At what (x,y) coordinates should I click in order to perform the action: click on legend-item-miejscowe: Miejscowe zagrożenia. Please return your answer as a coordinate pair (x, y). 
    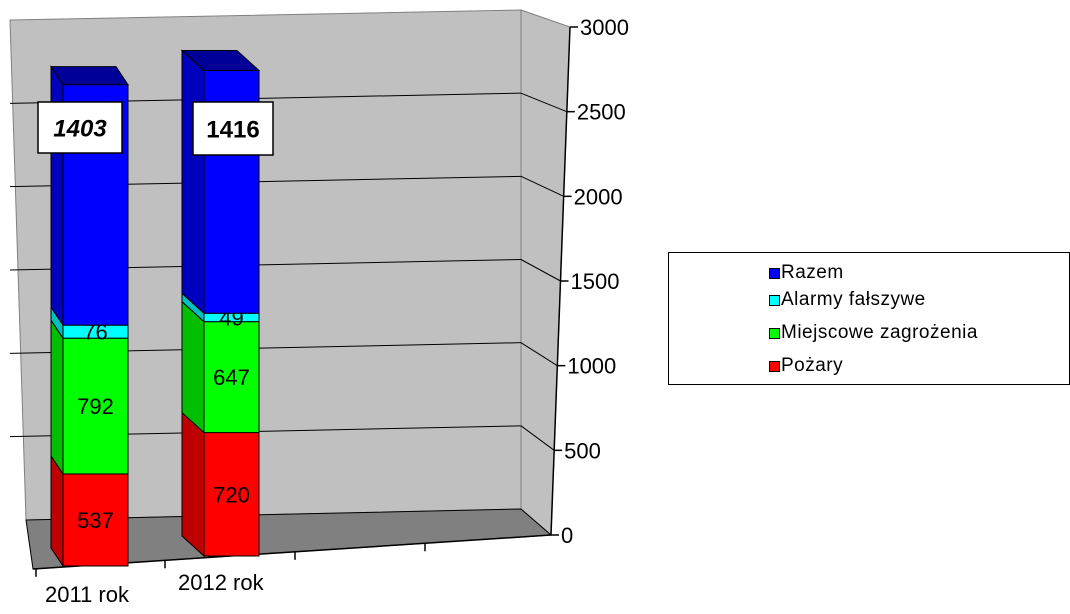
    Looking at the image, I should click on (873, 333).